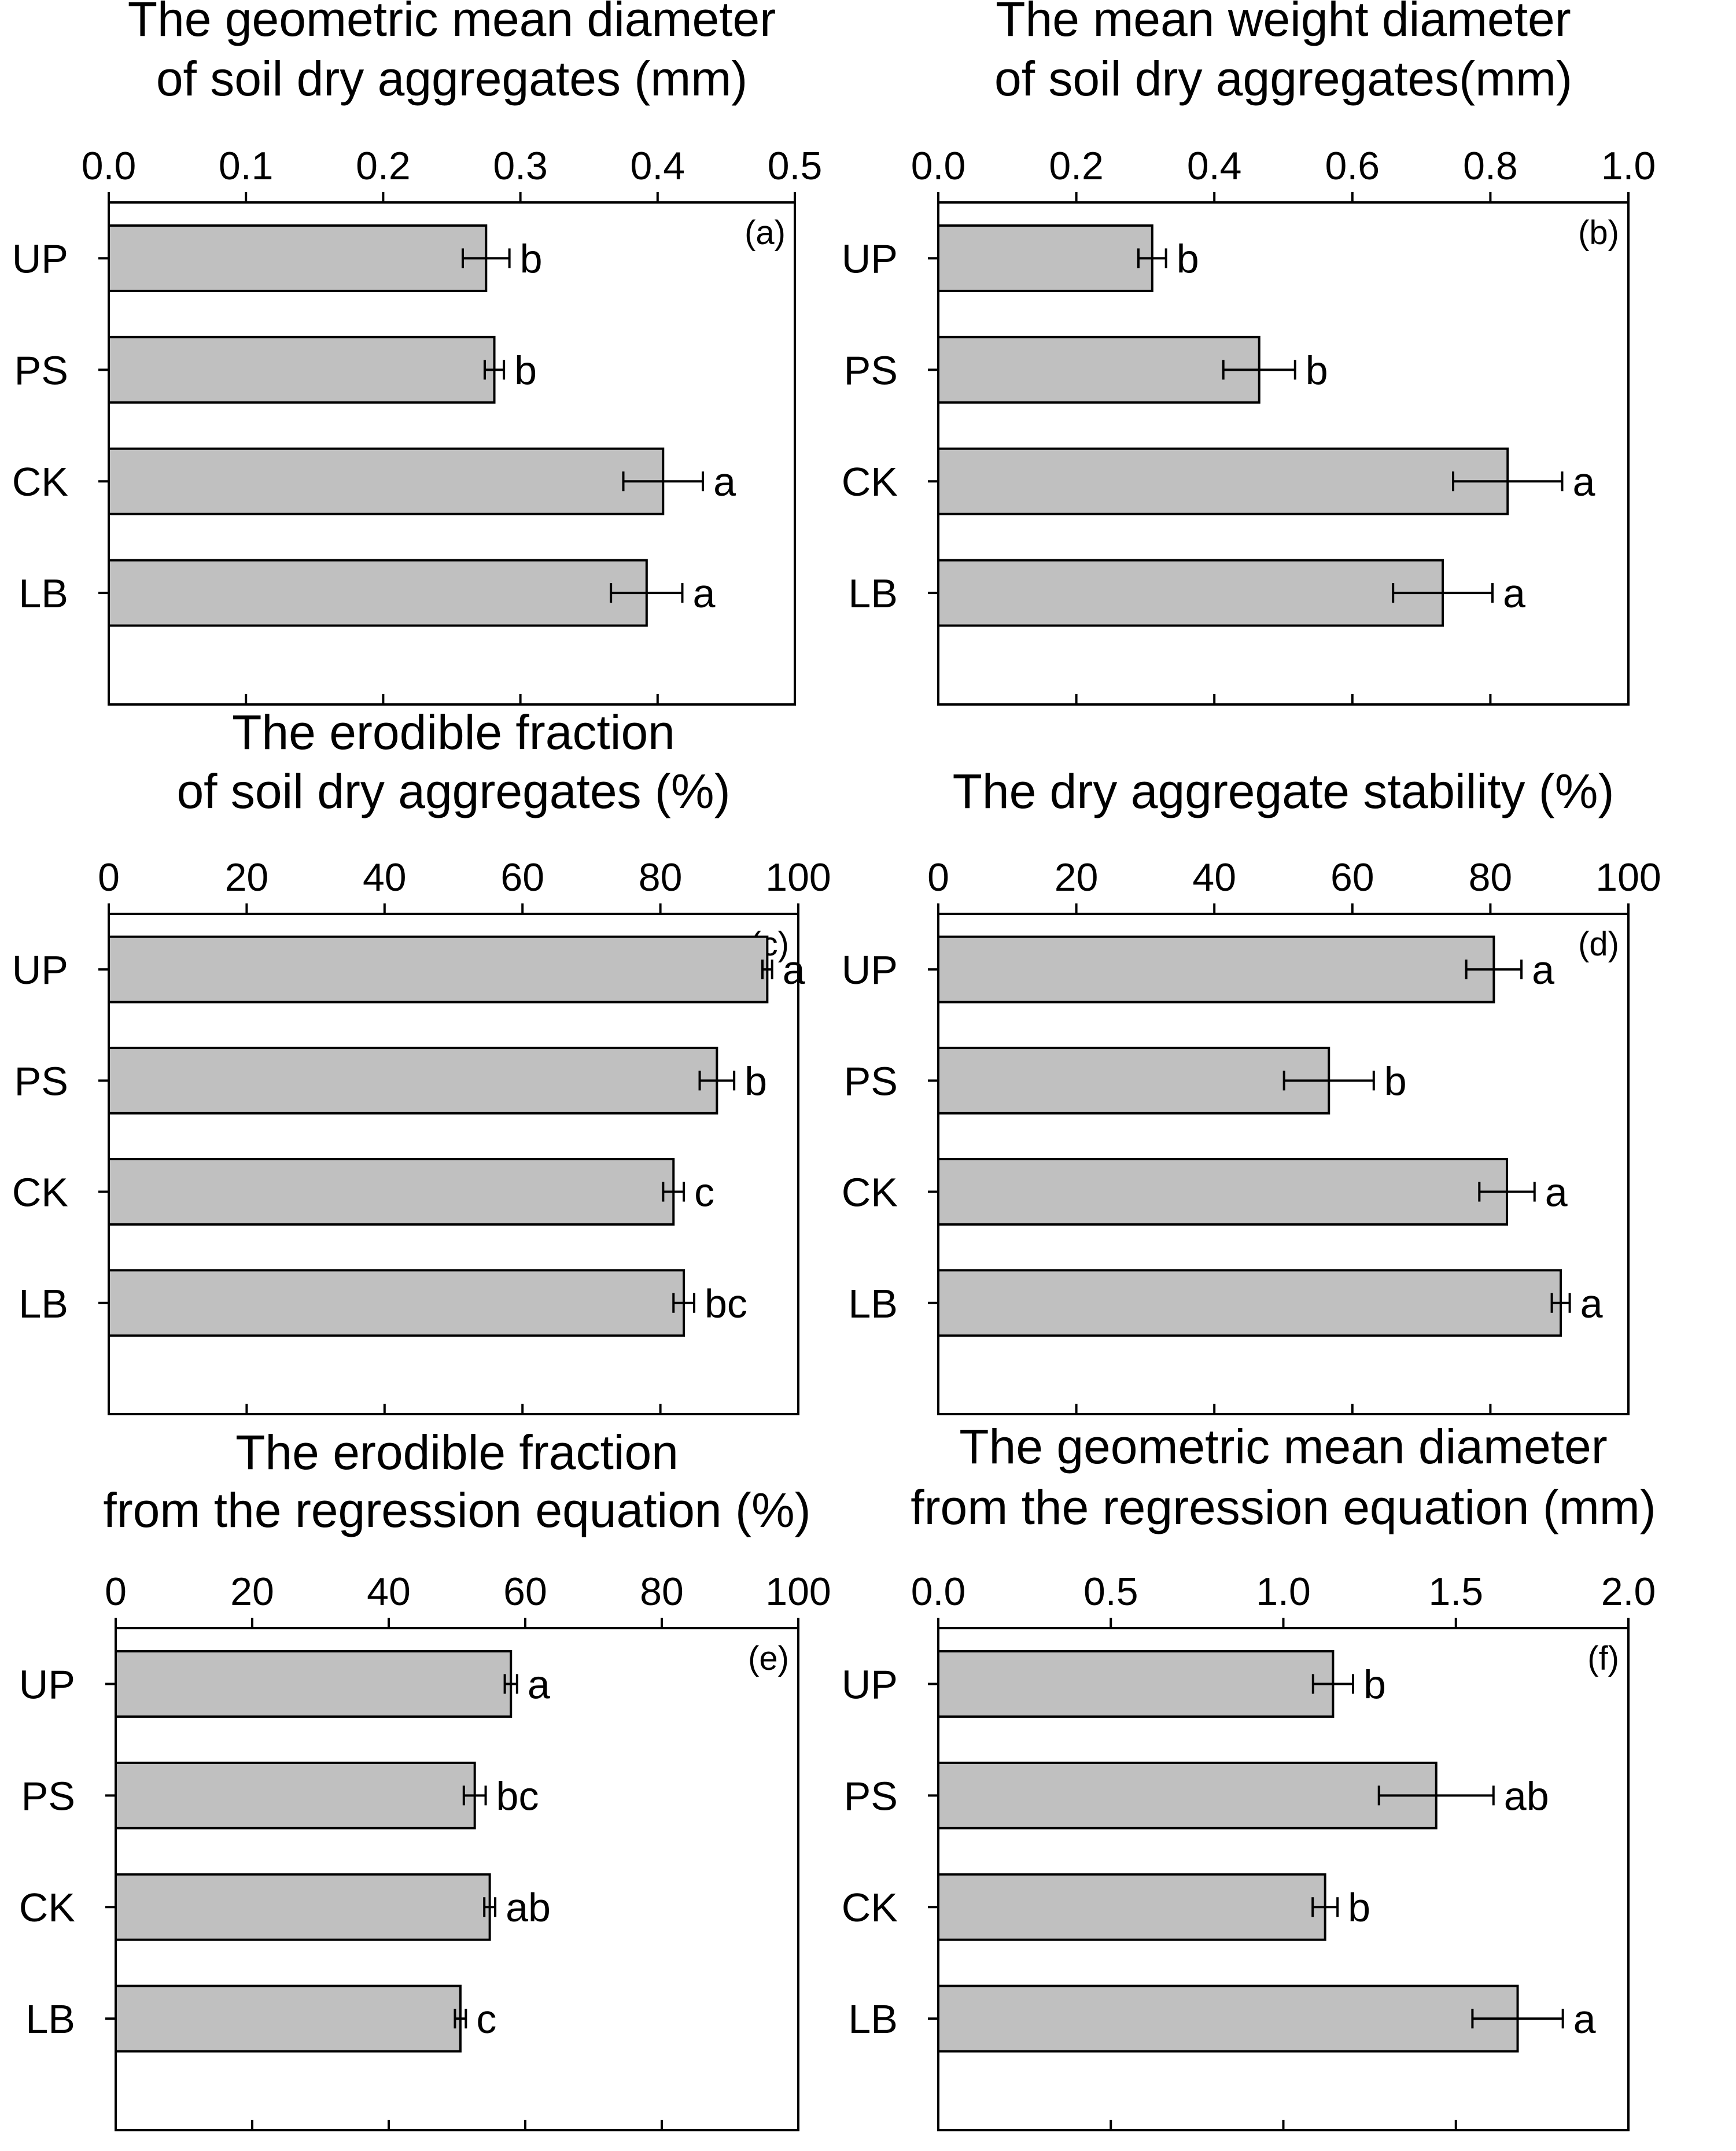 The width and height of the screenshot is (1736, 2151). What do you see at coordinates (1598, 233) in the screenshot?
I see `panel-label: (b)` at bounding box center [1598, 233].